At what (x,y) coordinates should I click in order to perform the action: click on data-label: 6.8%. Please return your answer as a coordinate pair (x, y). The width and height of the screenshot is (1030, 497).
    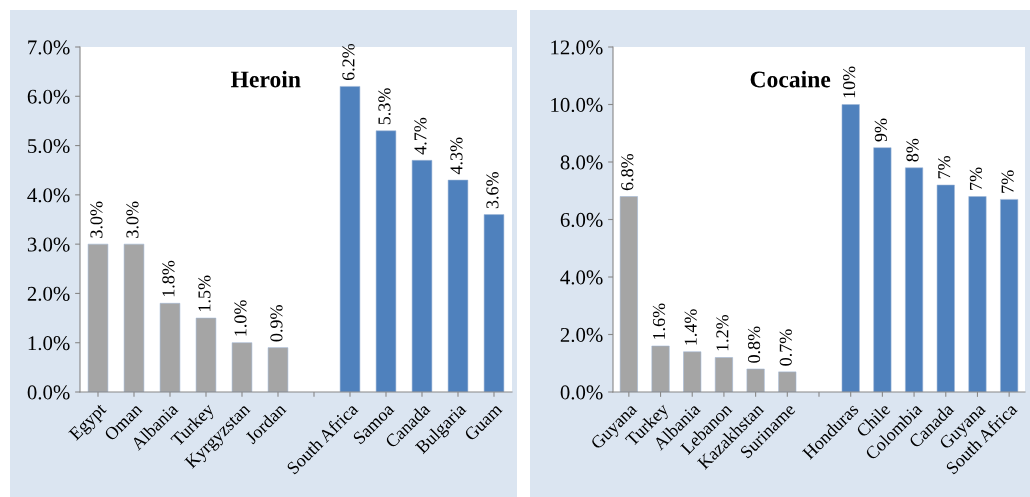
    Looking at the image, I should click on (627, 172).